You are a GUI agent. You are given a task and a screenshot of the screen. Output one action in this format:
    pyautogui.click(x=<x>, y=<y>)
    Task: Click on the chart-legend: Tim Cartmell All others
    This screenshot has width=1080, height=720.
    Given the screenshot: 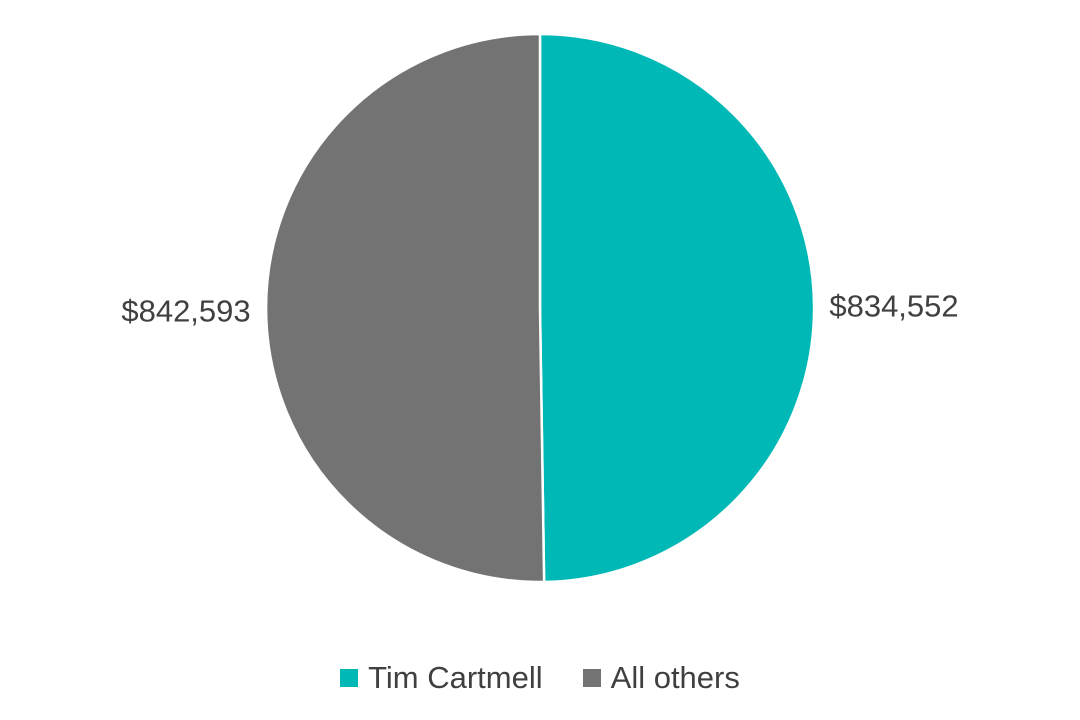 What is the action you would take?
    pyautogui.click(x=540, y=678)
    